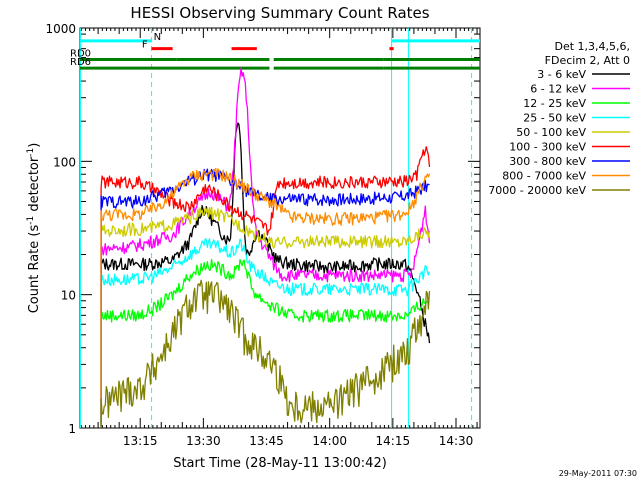  What do you see at coordinates (31, 152) in the screenshot?
I see `y-label-sup-2: -1` at bounding box center [31, 152].